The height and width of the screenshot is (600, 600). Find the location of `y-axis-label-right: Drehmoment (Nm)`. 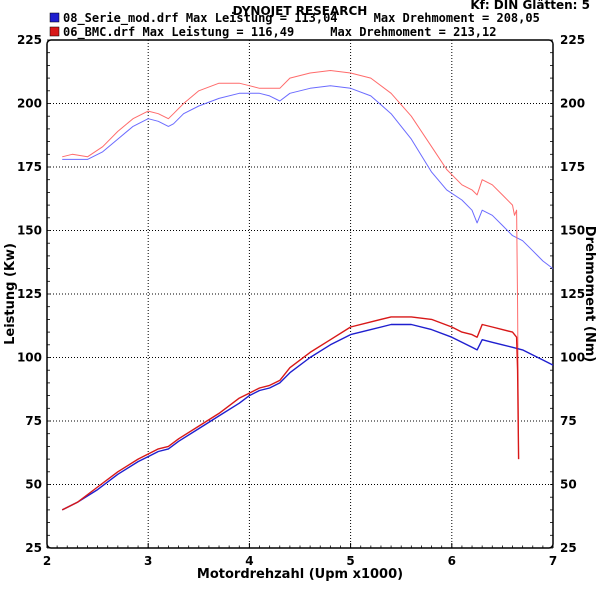

y-axis-label-right: Drehmoment (Nm) is located at coordinates (589, 294).